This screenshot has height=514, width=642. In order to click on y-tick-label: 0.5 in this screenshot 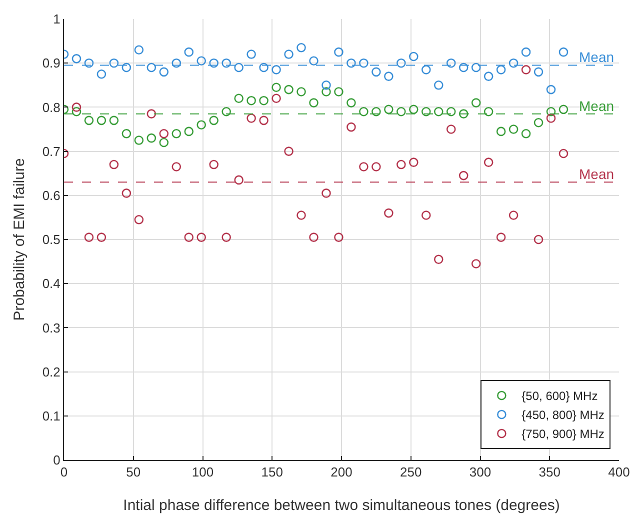, I will do `click(51, 240)`.